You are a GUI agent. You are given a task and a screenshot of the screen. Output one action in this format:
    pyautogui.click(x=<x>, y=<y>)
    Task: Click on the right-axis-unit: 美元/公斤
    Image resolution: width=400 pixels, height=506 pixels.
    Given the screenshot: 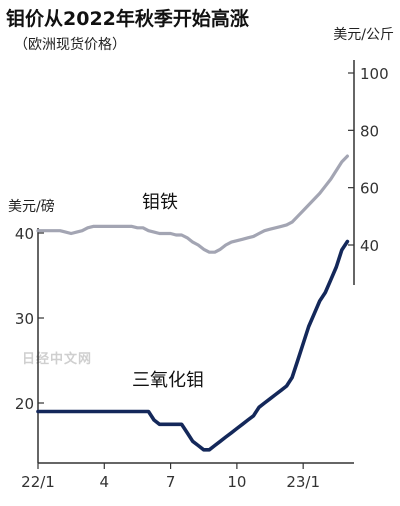 What is the action you would take?
    pyautogui.click(x=363, y=35)
    